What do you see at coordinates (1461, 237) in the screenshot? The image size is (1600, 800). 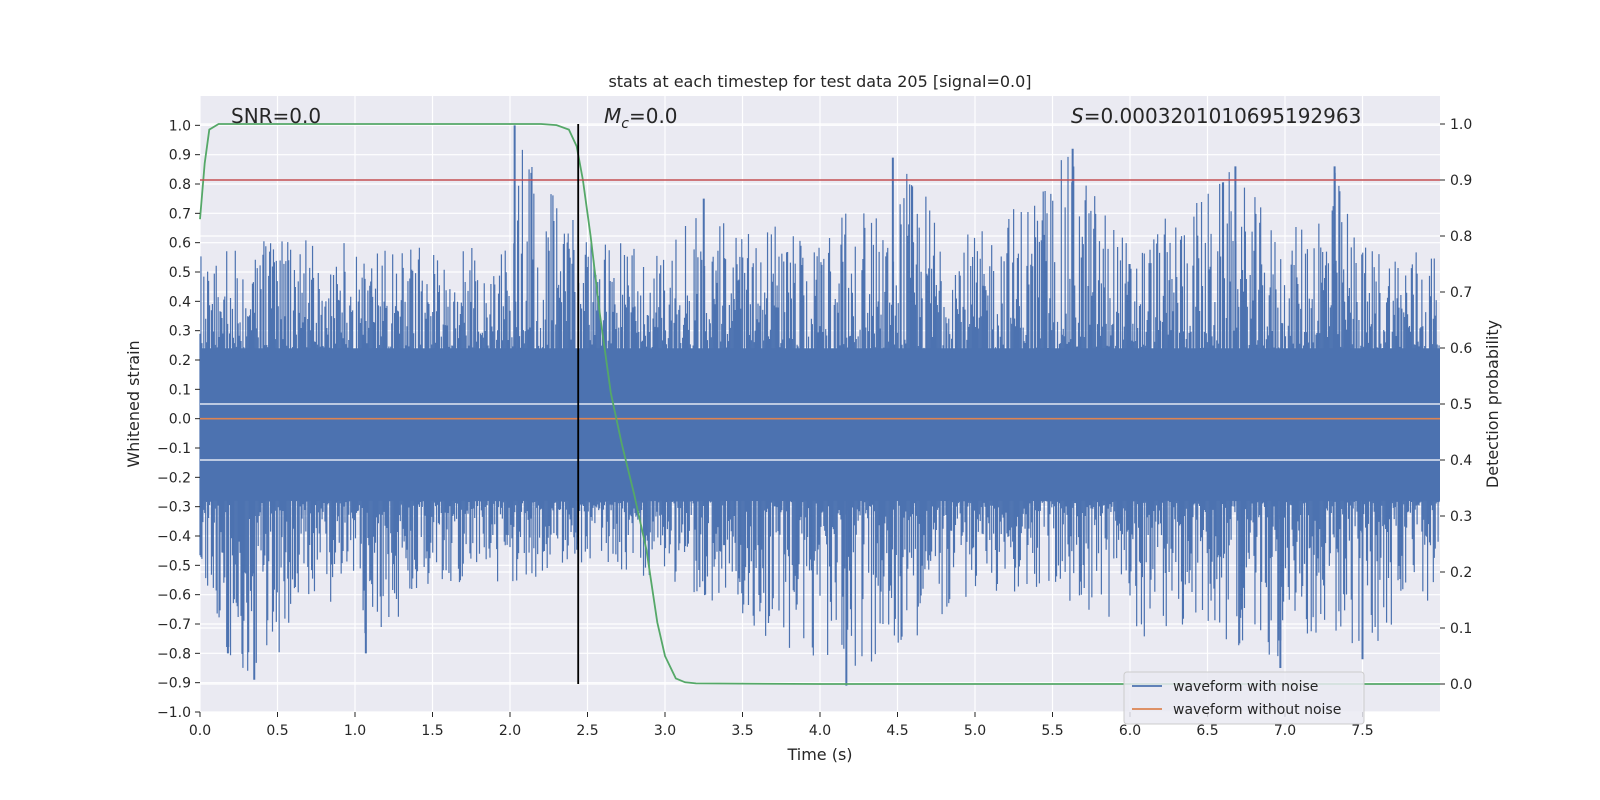 I see `y-right-tick-label: 0.8` at bounding box center [1461, 237].